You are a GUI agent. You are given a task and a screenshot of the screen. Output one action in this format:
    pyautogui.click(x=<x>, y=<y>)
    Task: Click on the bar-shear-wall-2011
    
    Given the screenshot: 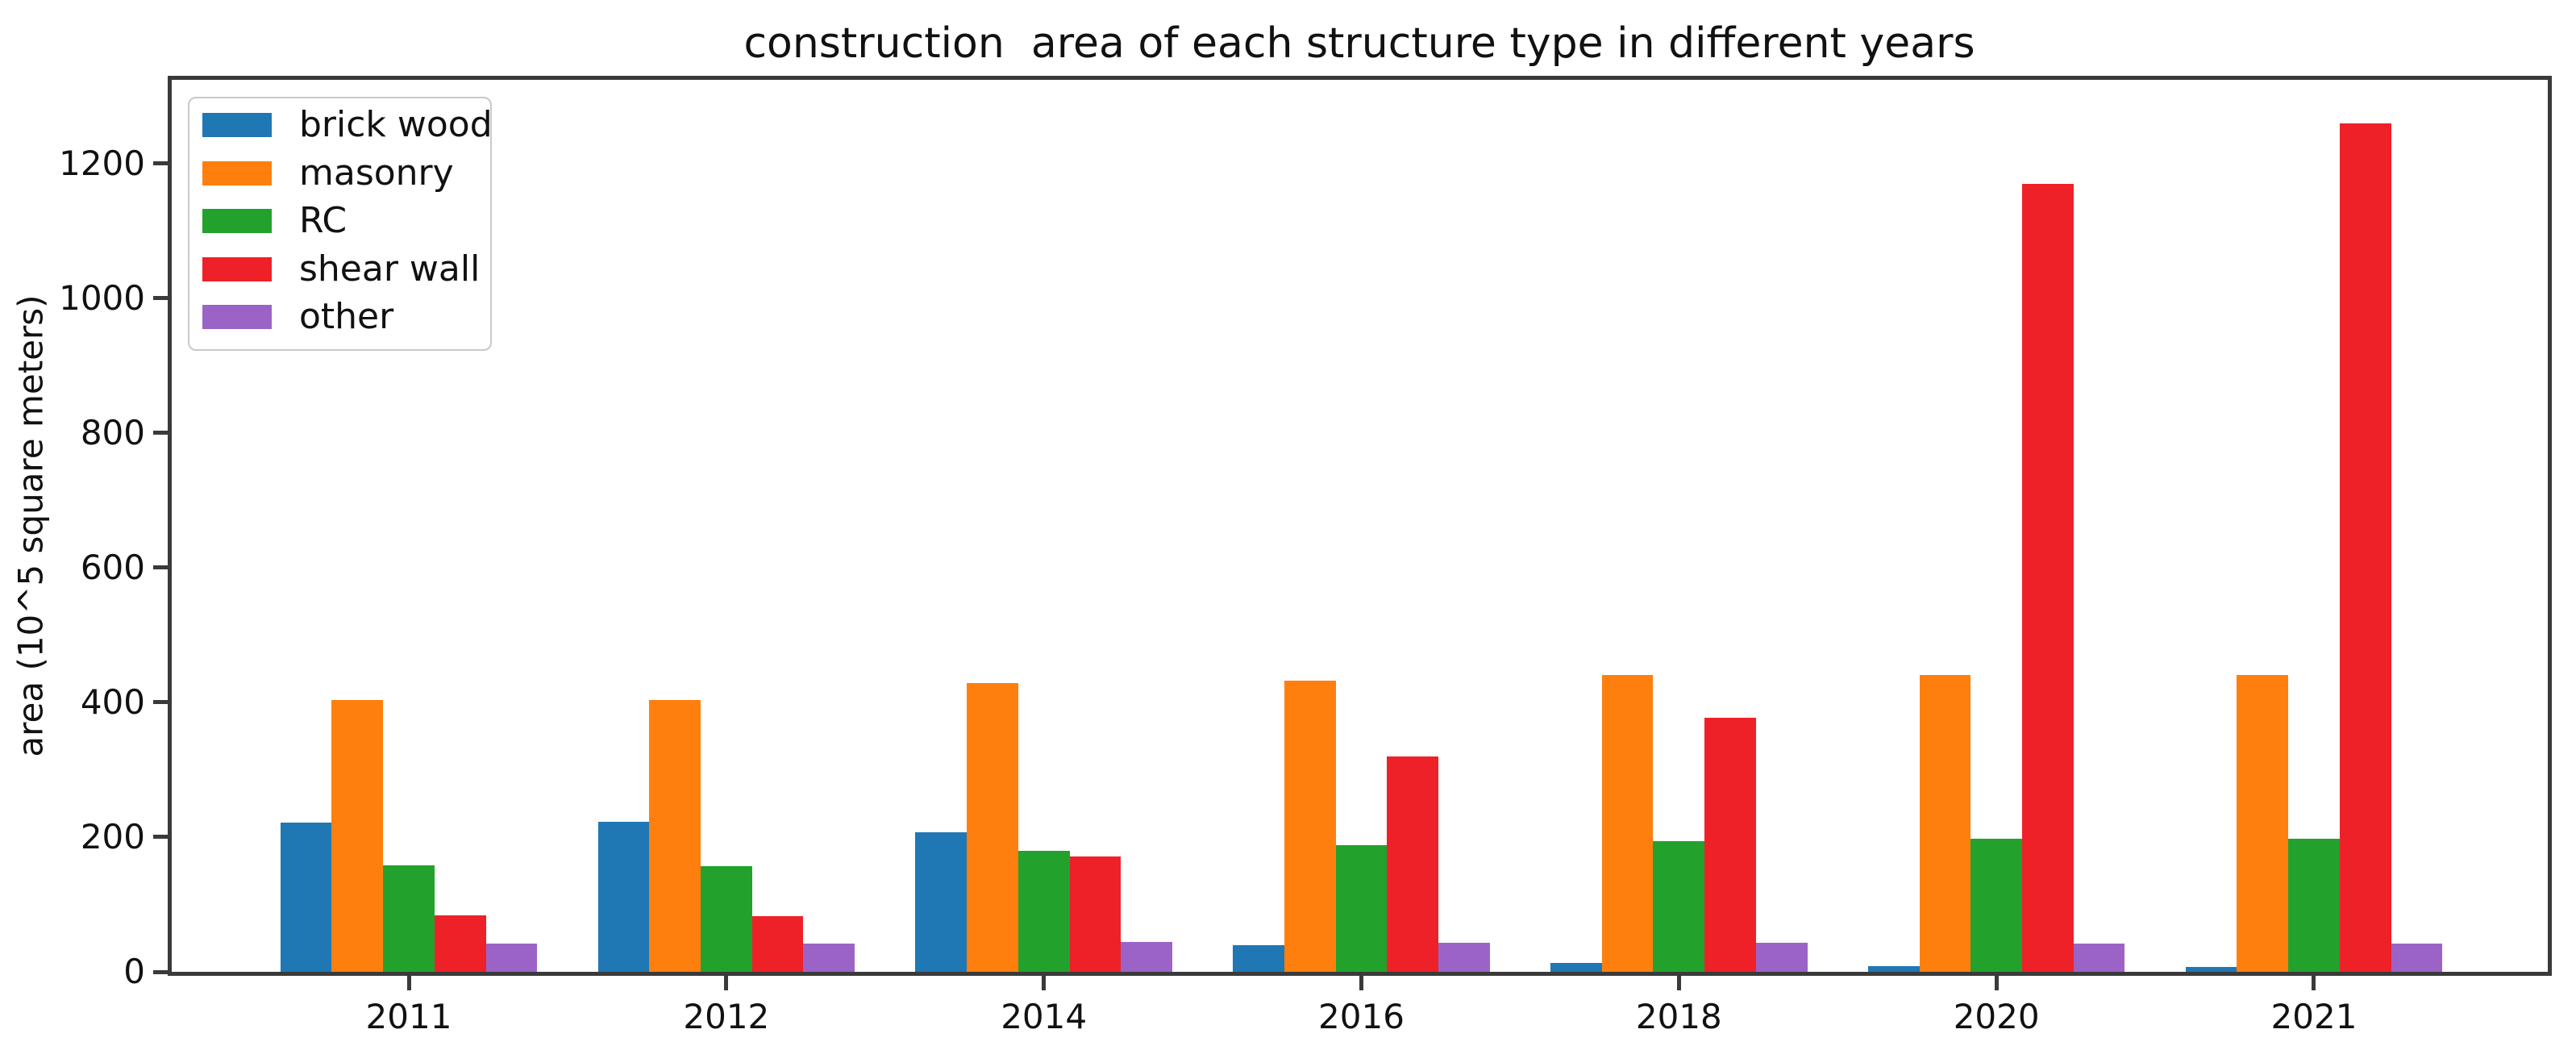 What is the action you would take?
    pyautogui.click(x=460, y=944)
    